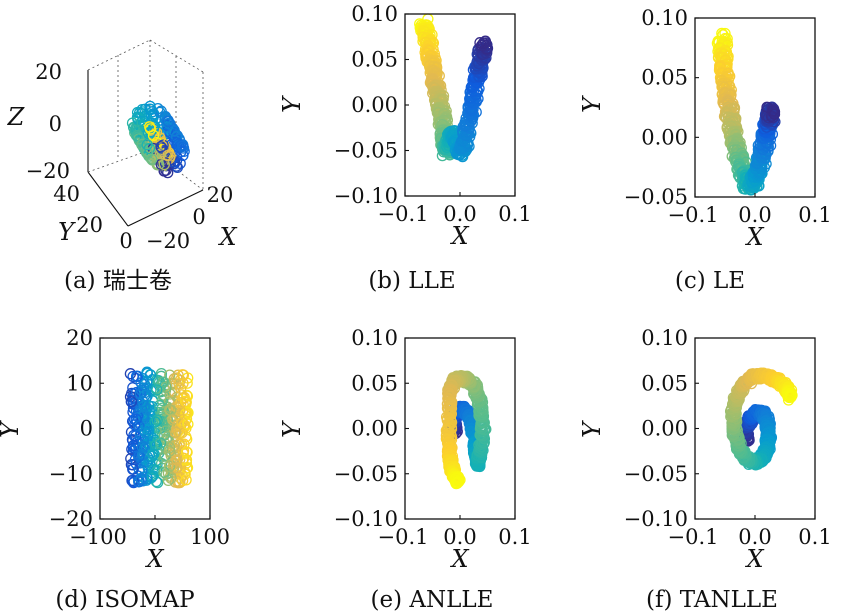 The width and height of the screenshot is (842, 613). Describe the element at coordinates (210, 537) in the screenshot. I see `x-tick-label: 100` at that location.